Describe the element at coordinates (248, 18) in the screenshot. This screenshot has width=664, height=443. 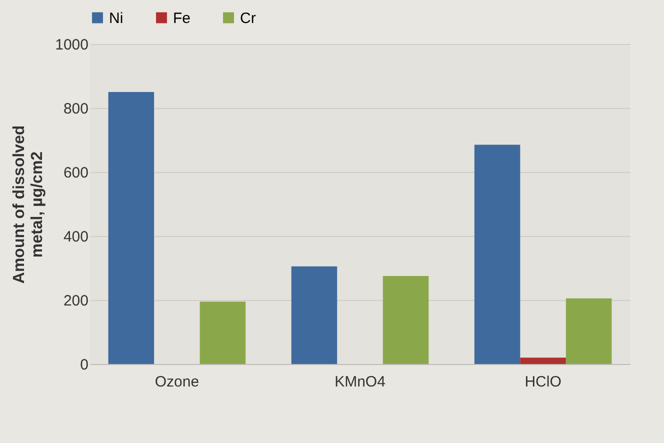
I see `legend-label: Cr` at that location.